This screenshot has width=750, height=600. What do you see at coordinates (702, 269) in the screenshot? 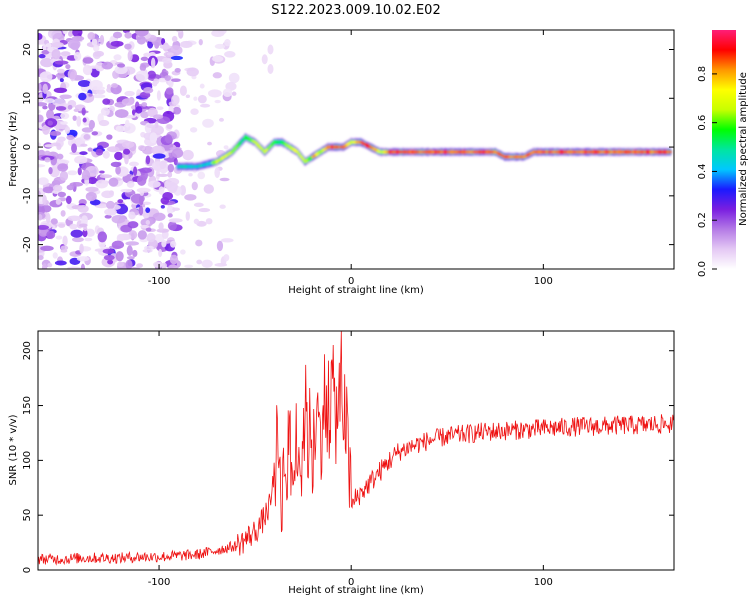
I see `colorbar-tick-label: 0.0` at bounding box center [702, 269].